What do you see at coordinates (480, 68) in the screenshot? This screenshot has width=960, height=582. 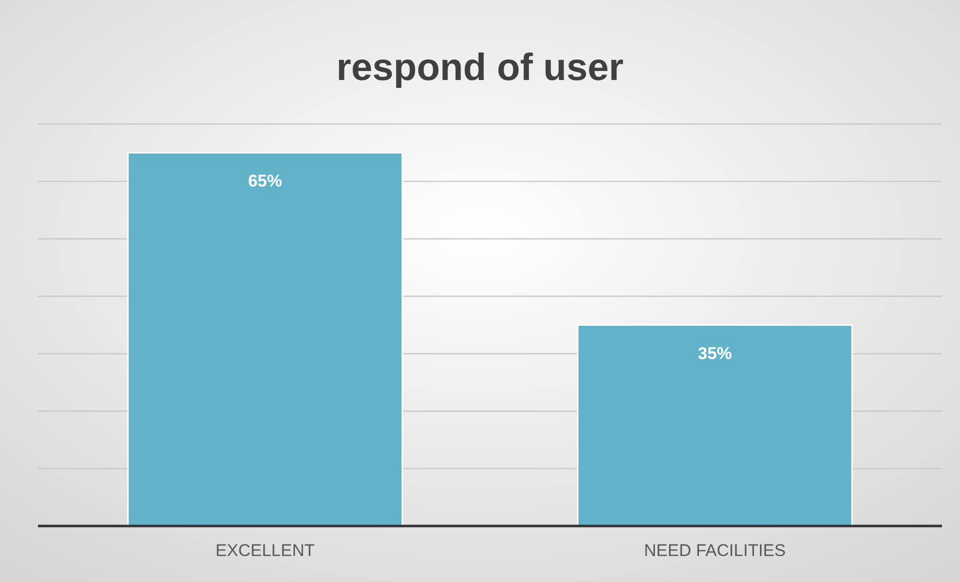 I see `chart-title: respond of user` at bounding box center [480, 68].